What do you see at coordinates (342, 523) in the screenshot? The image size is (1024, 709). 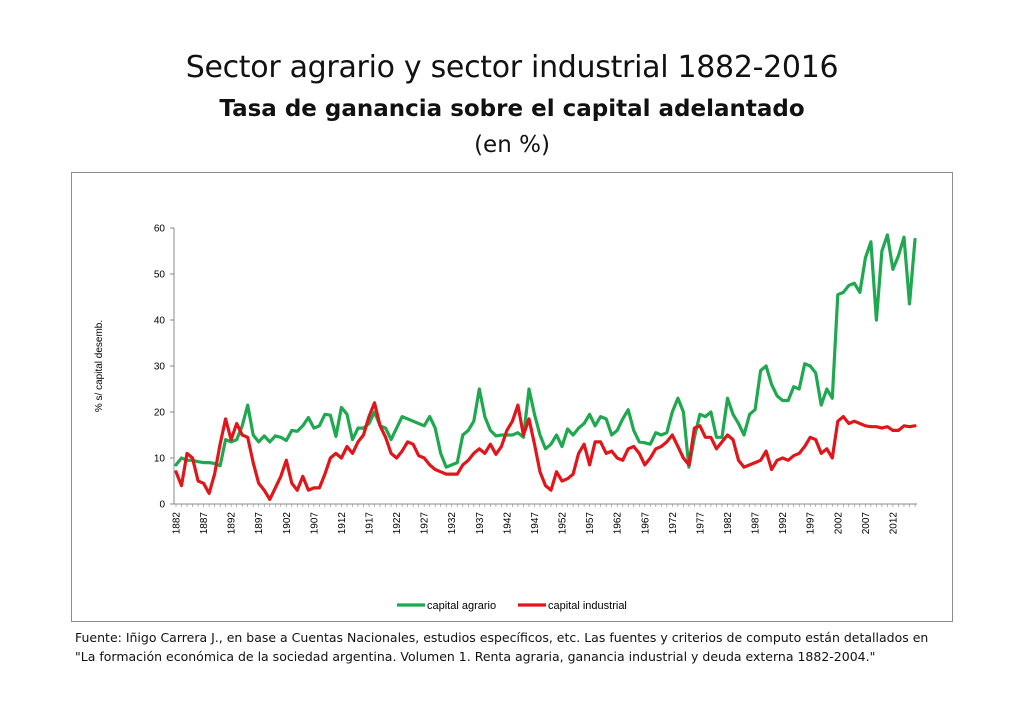 I see `x-tick-label: 1912` at bounding box center [342, 523].